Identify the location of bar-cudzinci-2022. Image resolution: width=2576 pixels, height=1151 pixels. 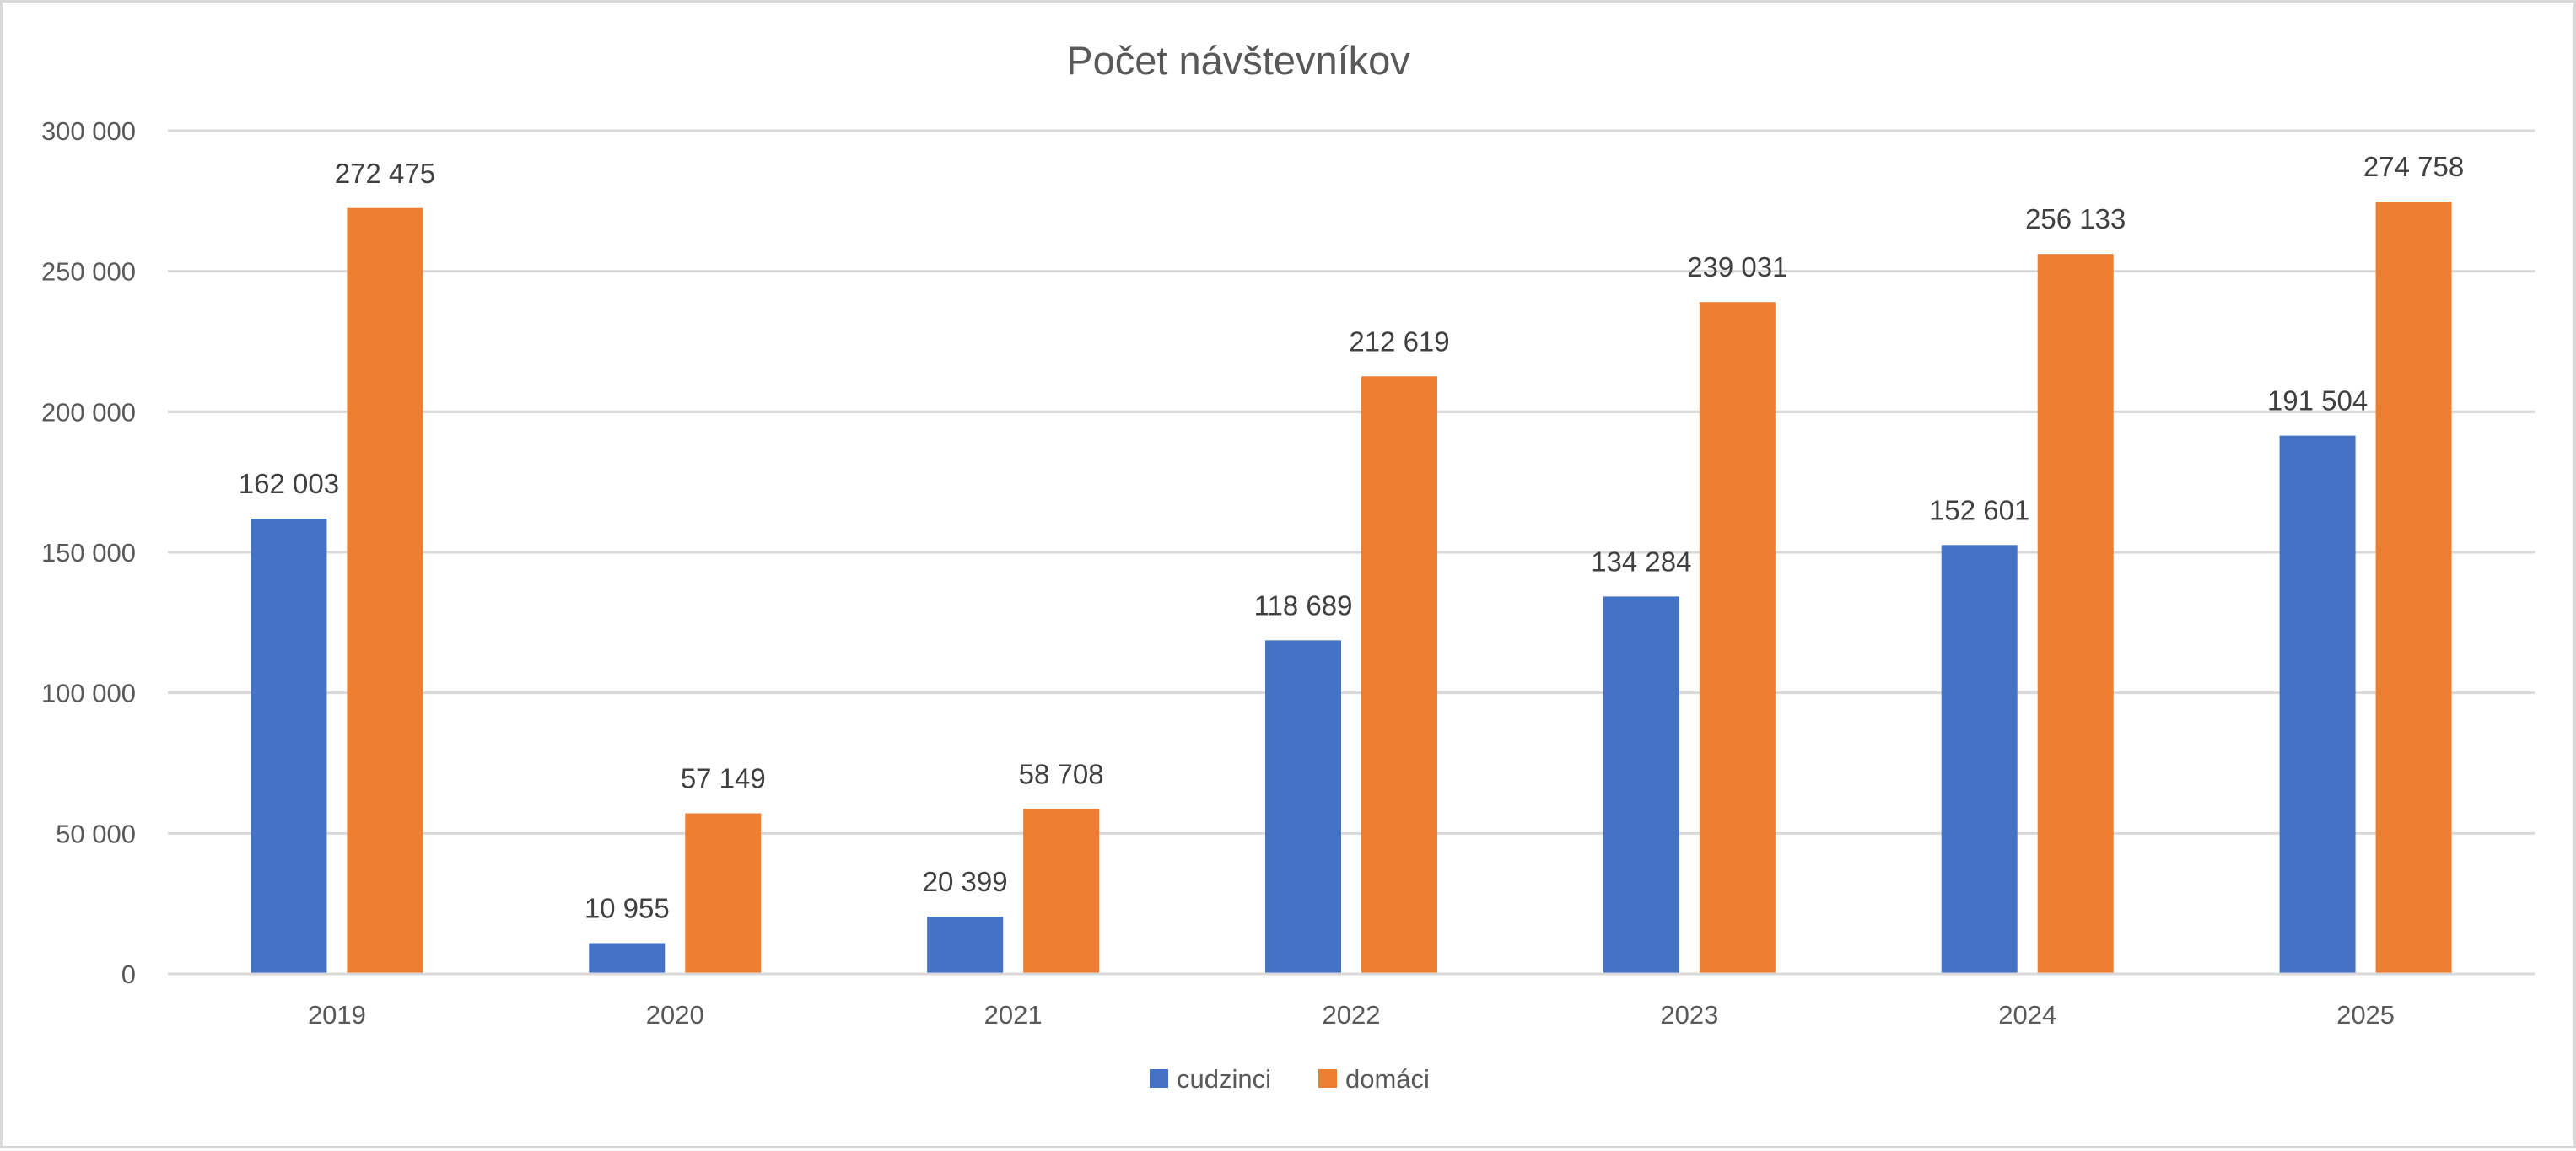
(1303, 807).